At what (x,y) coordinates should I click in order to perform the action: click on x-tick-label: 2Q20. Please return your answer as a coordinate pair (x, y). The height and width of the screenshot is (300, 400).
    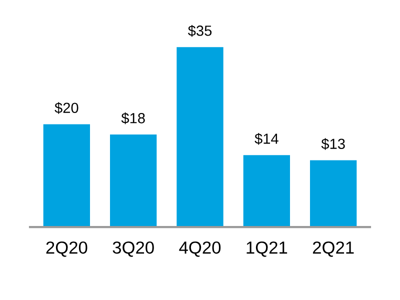
    Looking at the image, I should click on (67, 249).